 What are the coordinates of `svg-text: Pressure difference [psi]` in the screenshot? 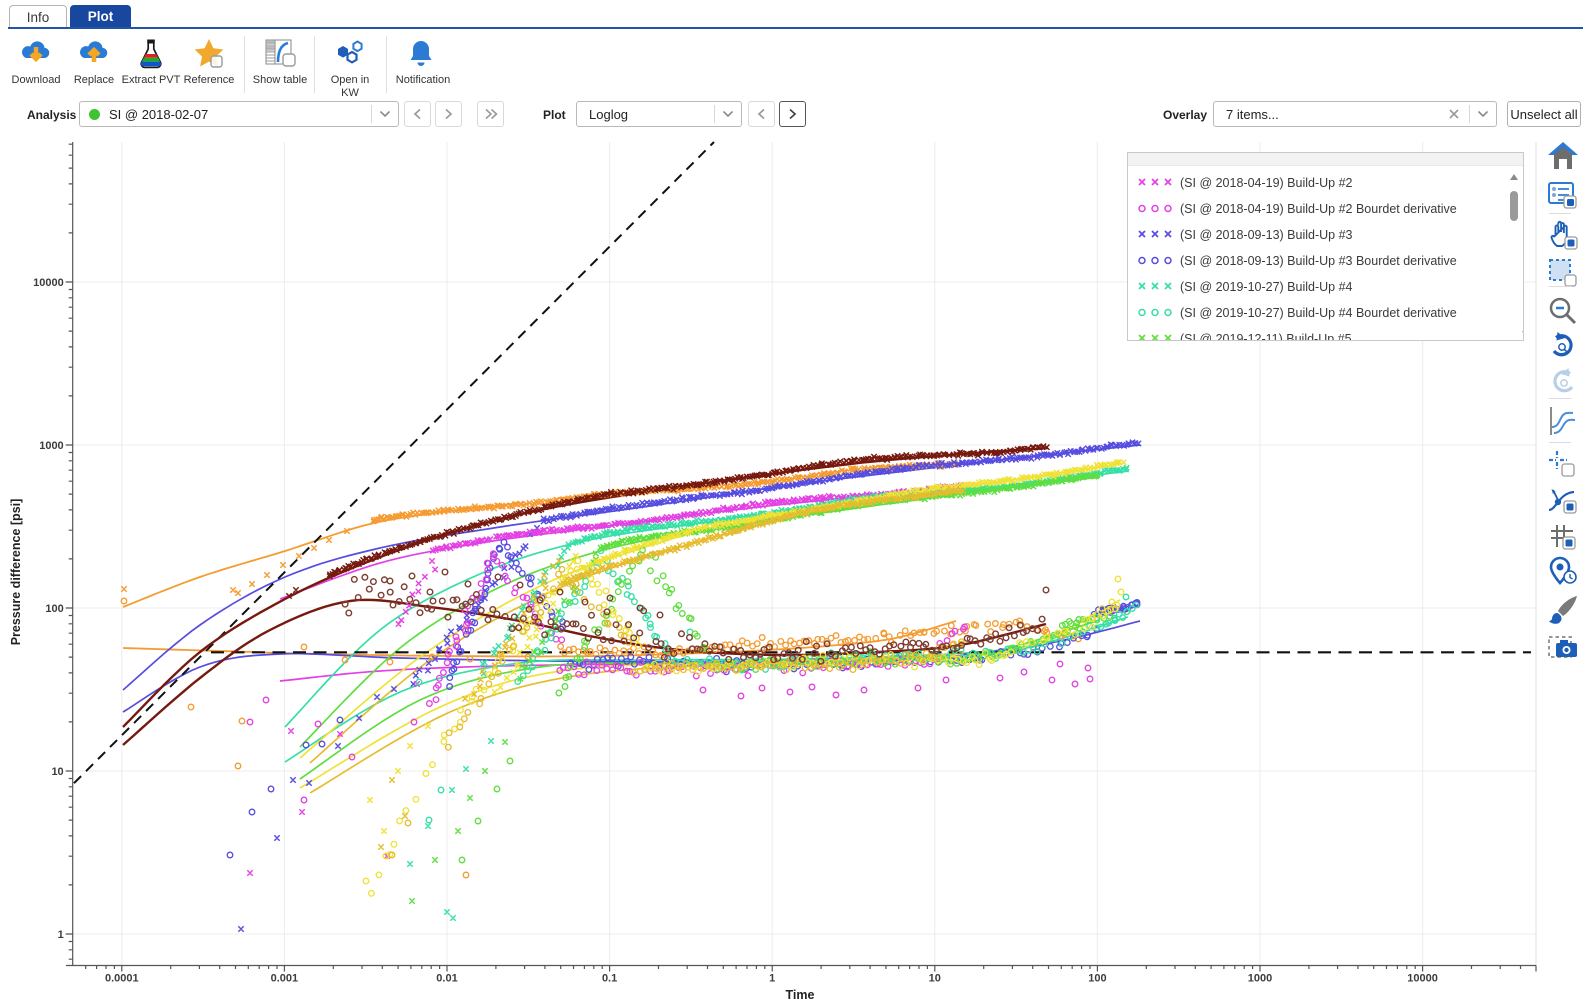 It's located at (16, 572).